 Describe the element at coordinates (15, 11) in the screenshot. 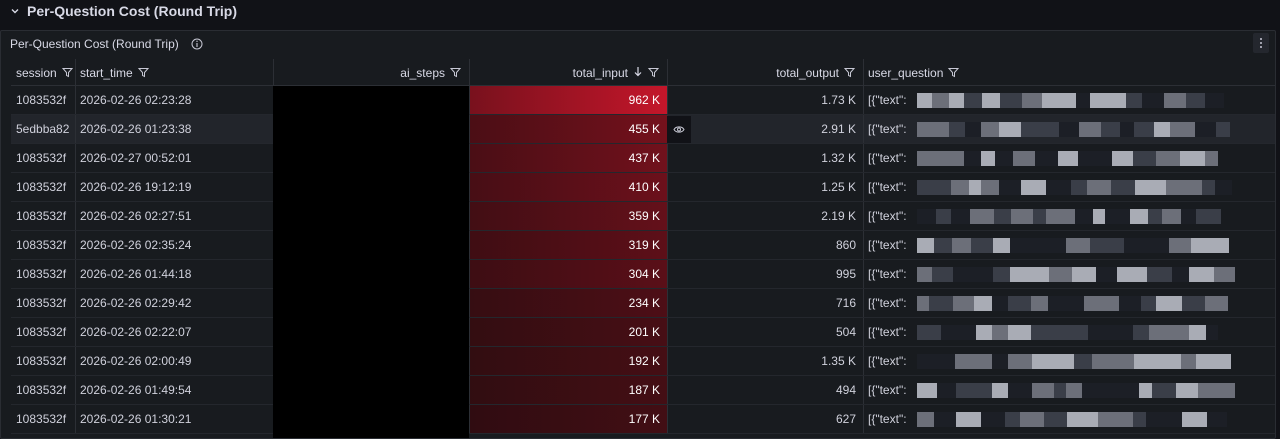

I see `chevron-down-icon` at that location.